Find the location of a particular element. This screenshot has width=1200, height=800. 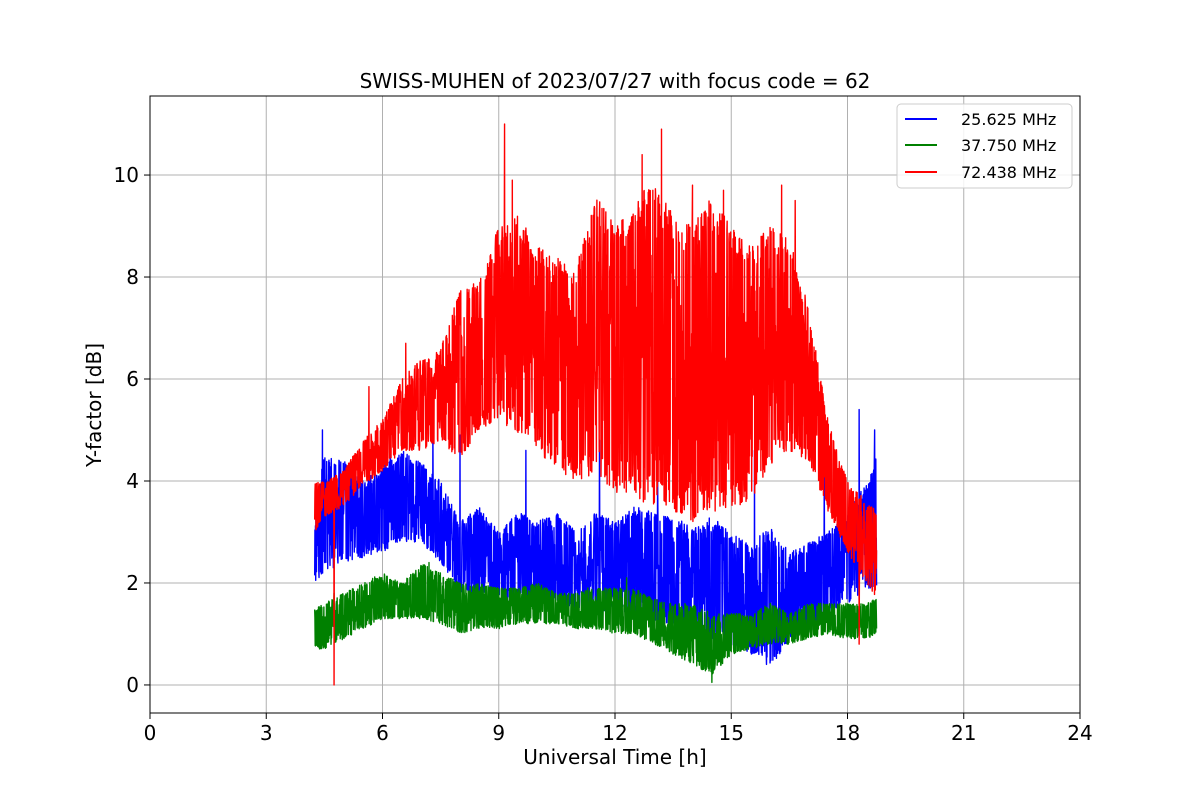

legend-box is located at coordinates (984, 146).